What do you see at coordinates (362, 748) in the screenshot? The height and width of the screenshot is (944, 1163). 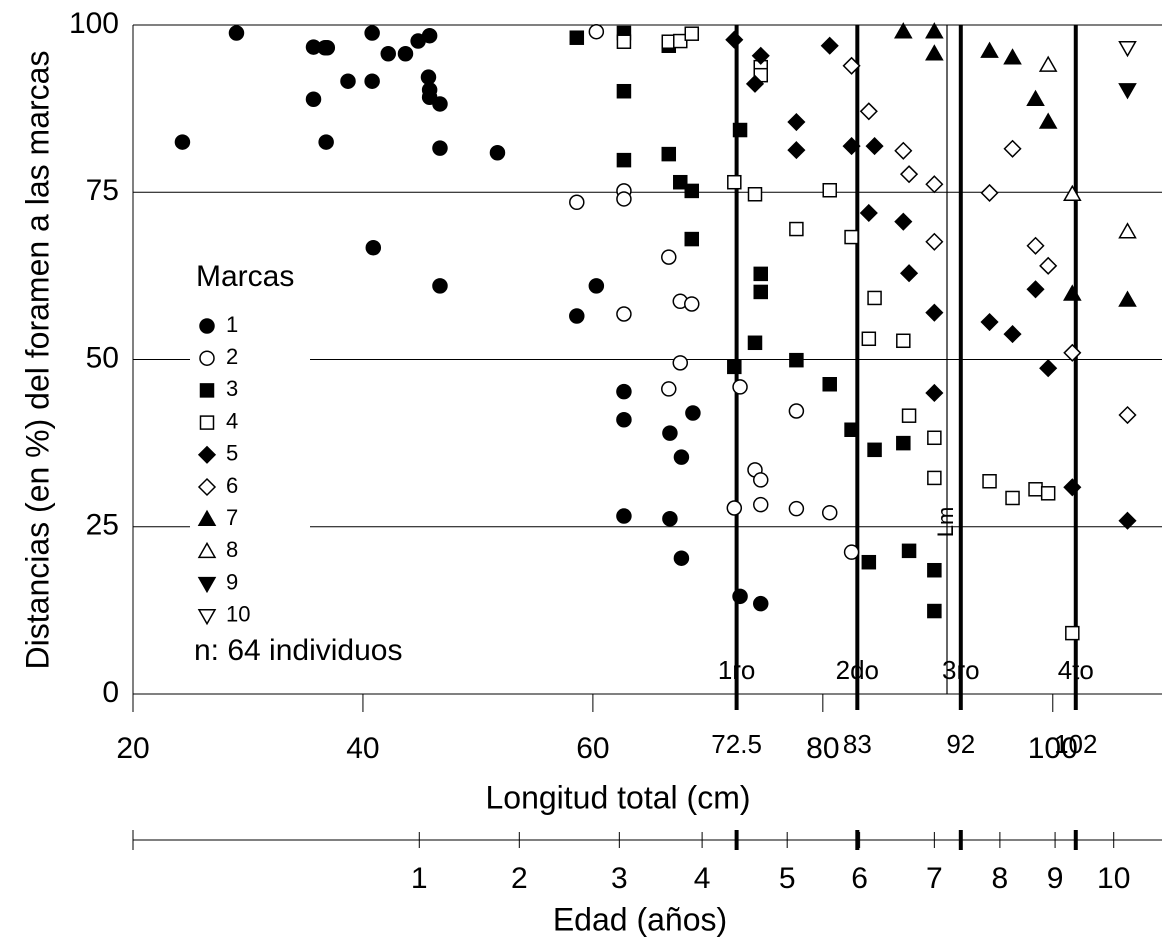 I see `x-tick-label: 40` at bounding box center [362, 748].